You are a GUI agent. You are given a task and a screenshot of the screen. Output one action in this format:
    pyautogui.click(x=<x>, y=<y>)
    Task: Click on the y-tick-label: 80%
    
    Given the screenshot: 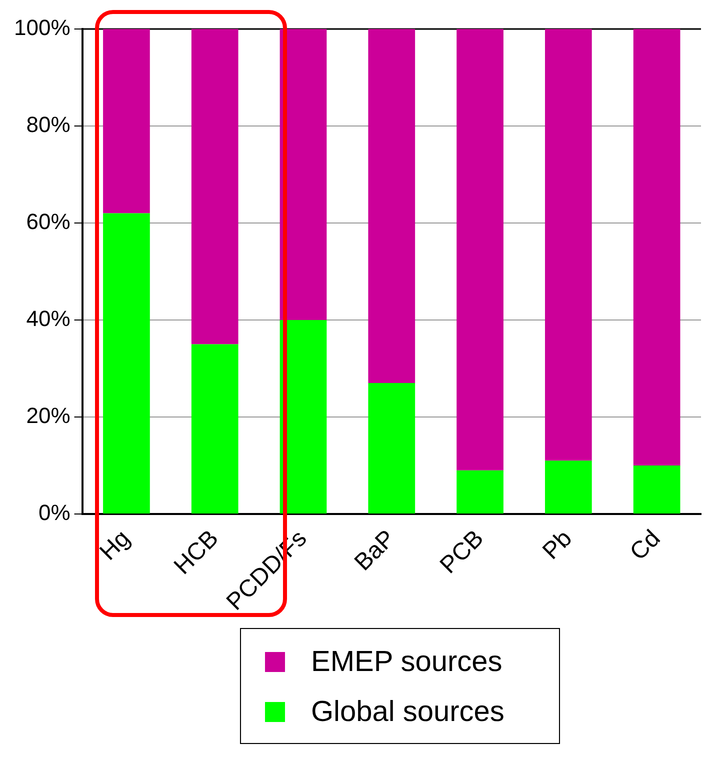 What is the action you would take?
    pyautogui.click(x=48, y=125)
    